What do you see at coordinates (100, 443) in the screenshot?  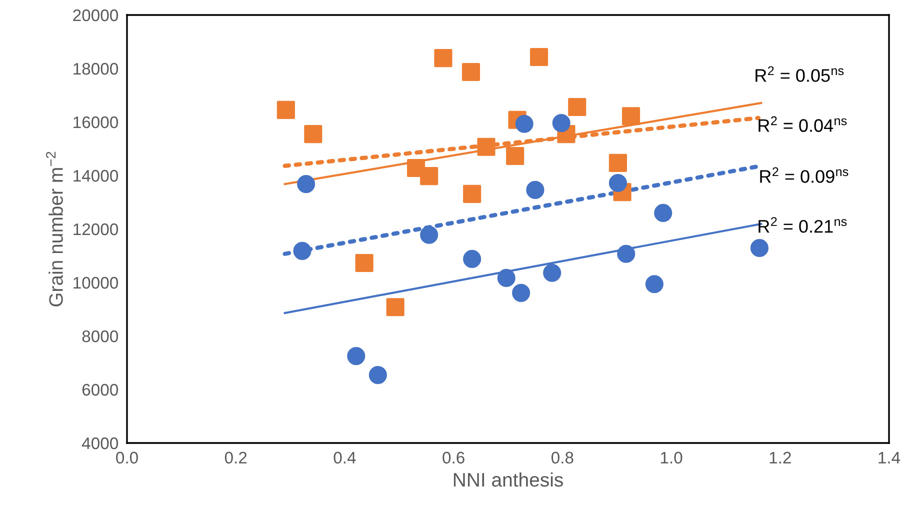 I see `y-tick-label: 4000` at bounding box center [100, 443].